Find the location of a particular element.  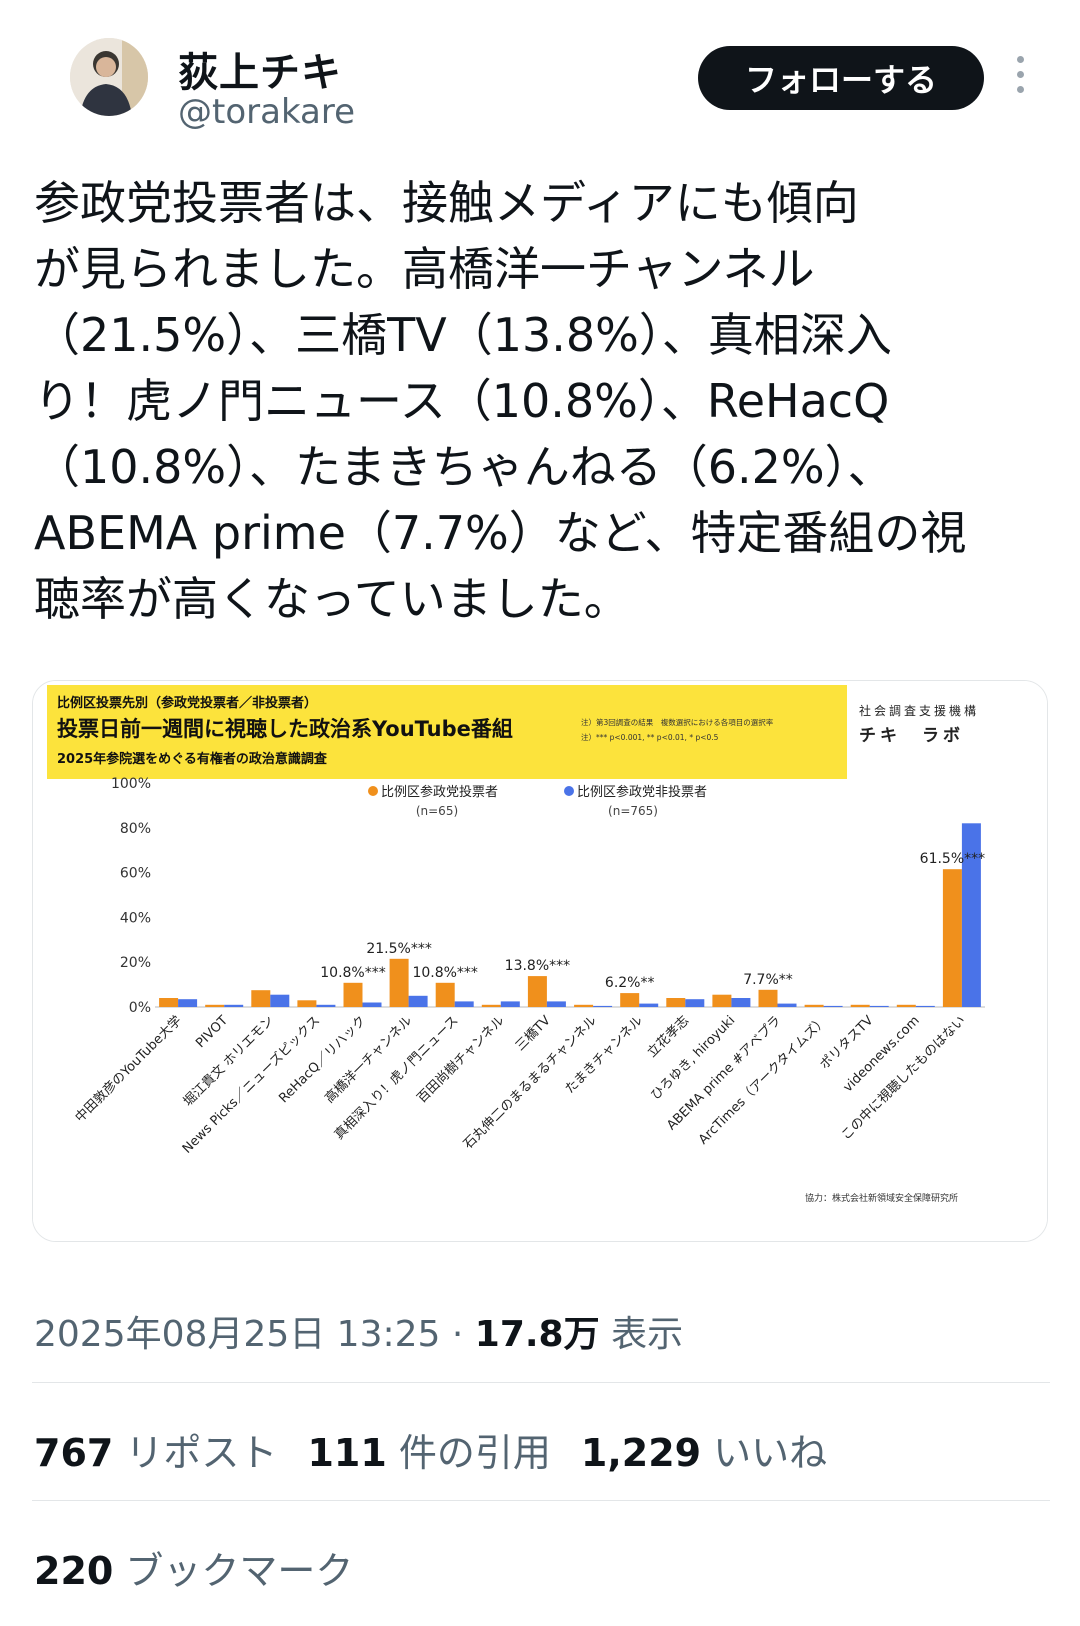

legend-label: 比例区参政党投票者 is located at coordinates (439, 792).